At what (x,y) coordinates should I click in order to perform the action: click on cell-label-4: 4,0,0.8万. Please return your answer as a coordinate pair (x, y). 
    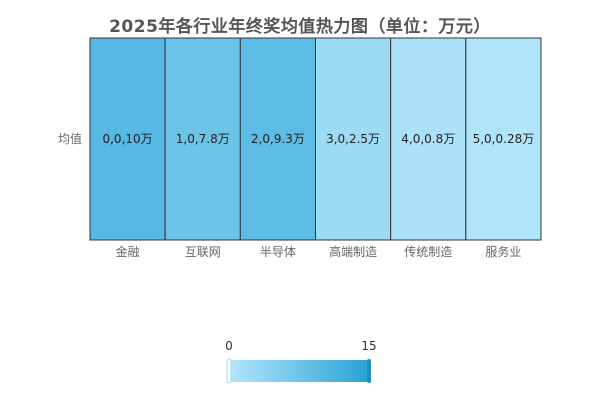
    Looking at the image, I should click on (428, 139).